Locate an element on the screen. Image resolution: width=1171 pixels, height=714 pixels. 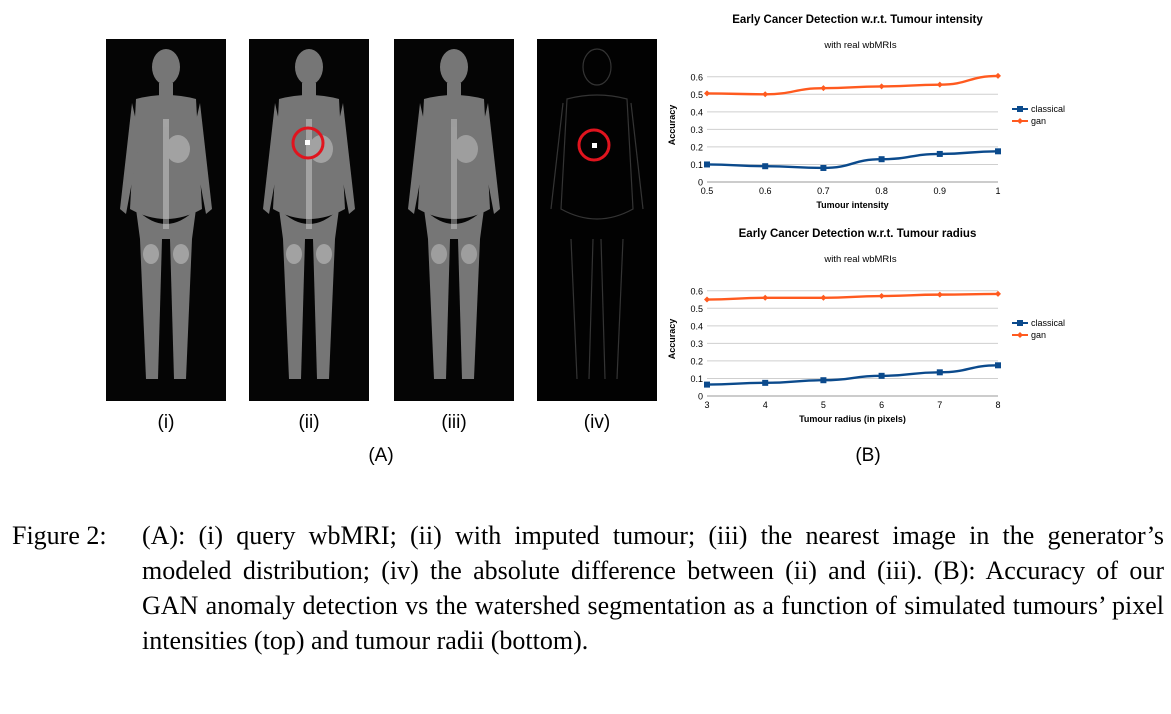
chart0-legend-marker-gan is located at coordinates (1020, 121).